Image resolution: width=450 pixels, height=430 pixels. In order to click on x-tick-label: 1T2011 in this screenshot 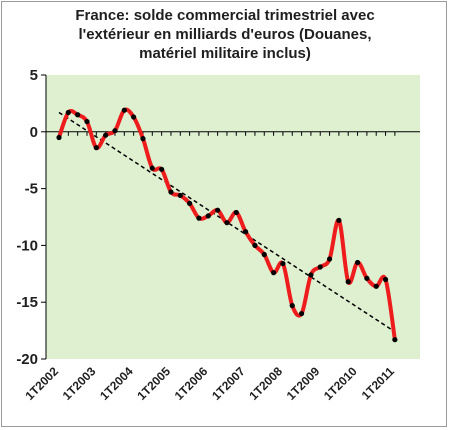, I will do `click(378, 383)`.